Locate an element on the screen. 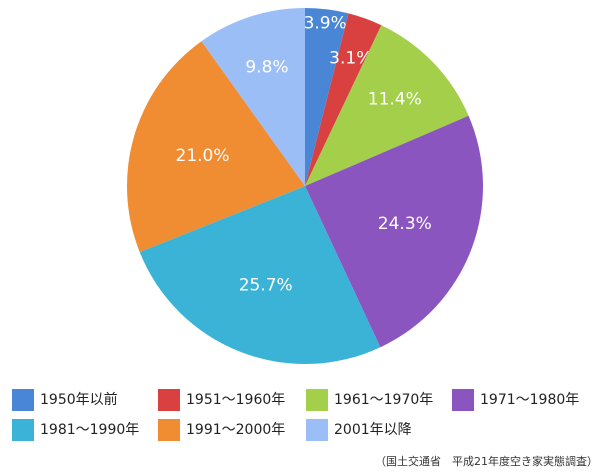  legend-label: 1961〜1970年 is located at coordinates (383, 400).